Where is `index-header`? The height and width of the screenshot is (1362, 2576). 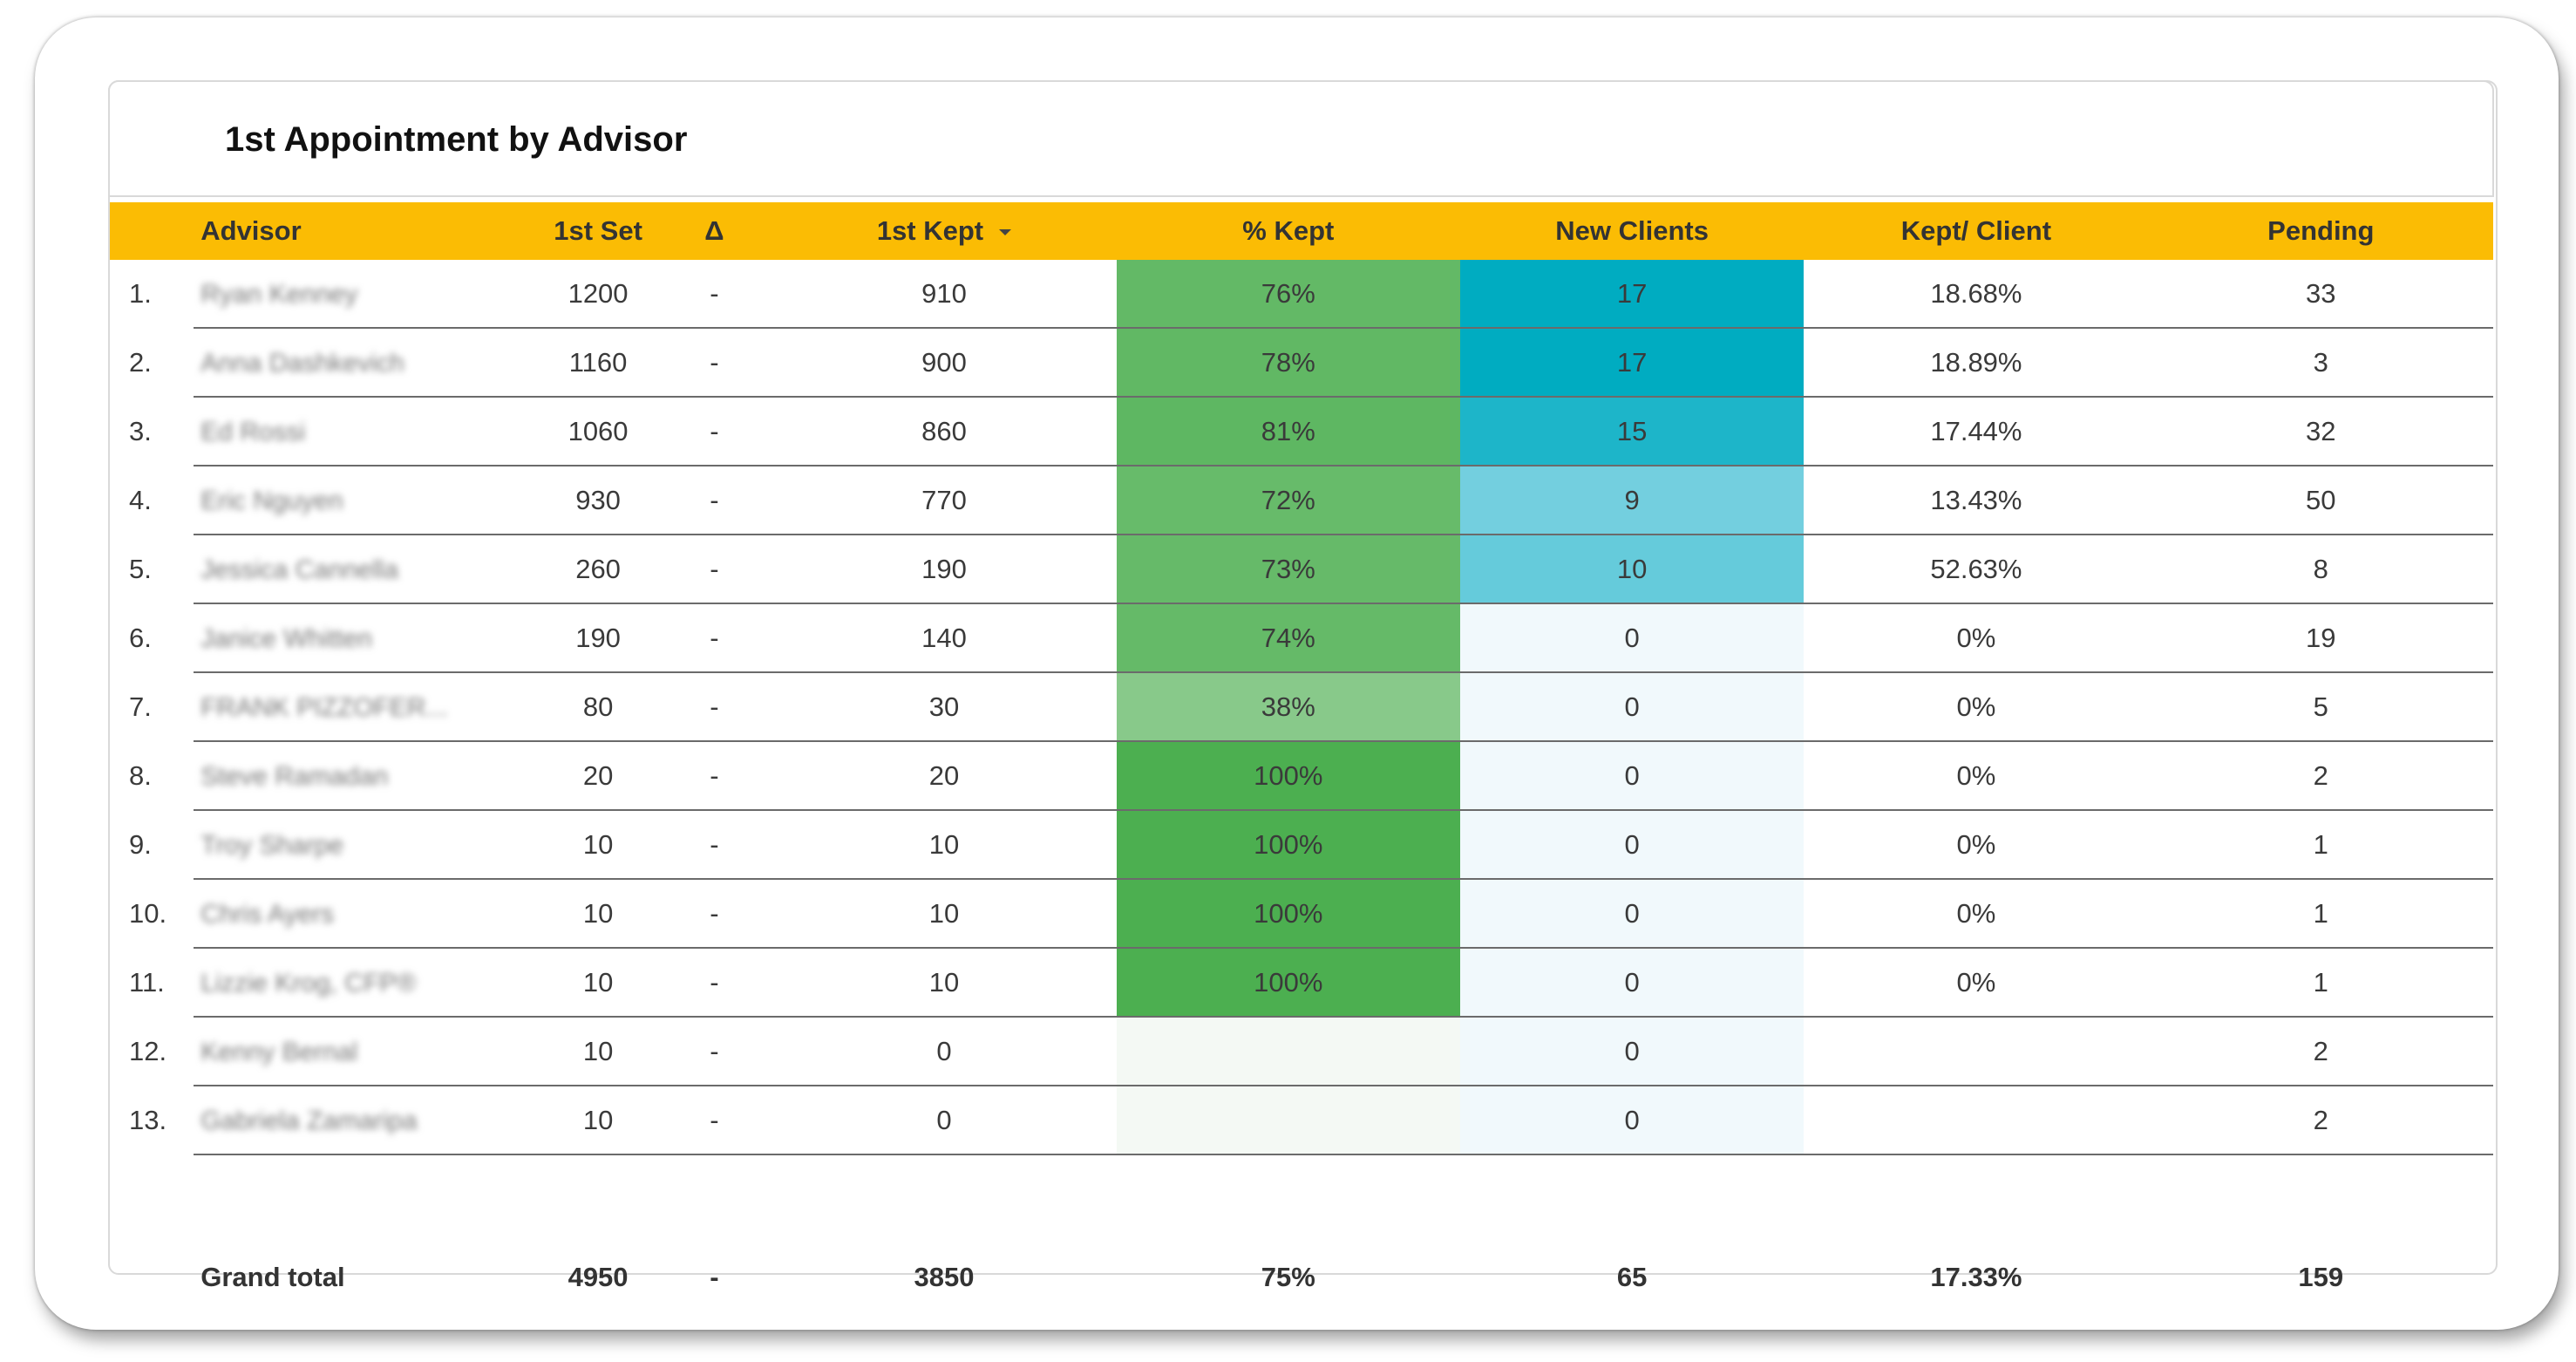 index-header is located at coordinates (152, 231).